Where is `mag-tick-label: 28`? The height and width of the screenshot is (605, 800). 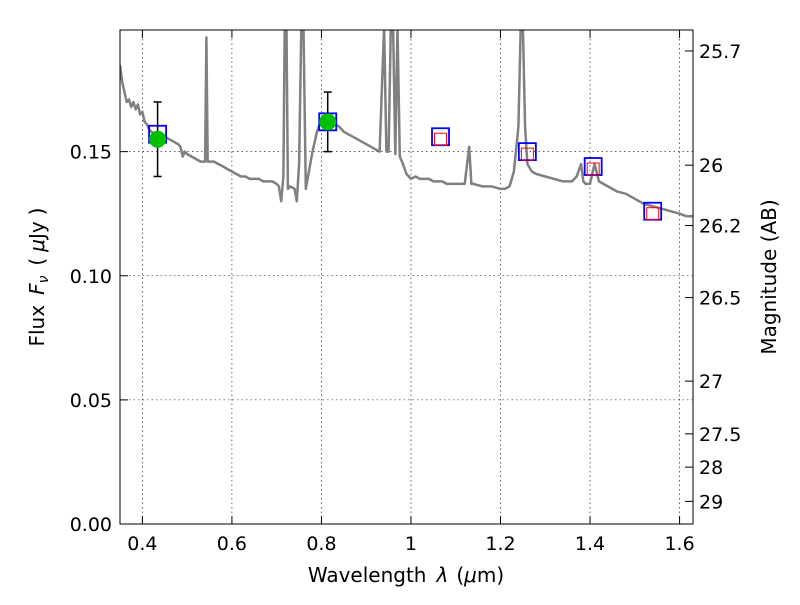
mag-tick-label: 28 is located at coordinates (711, 468).